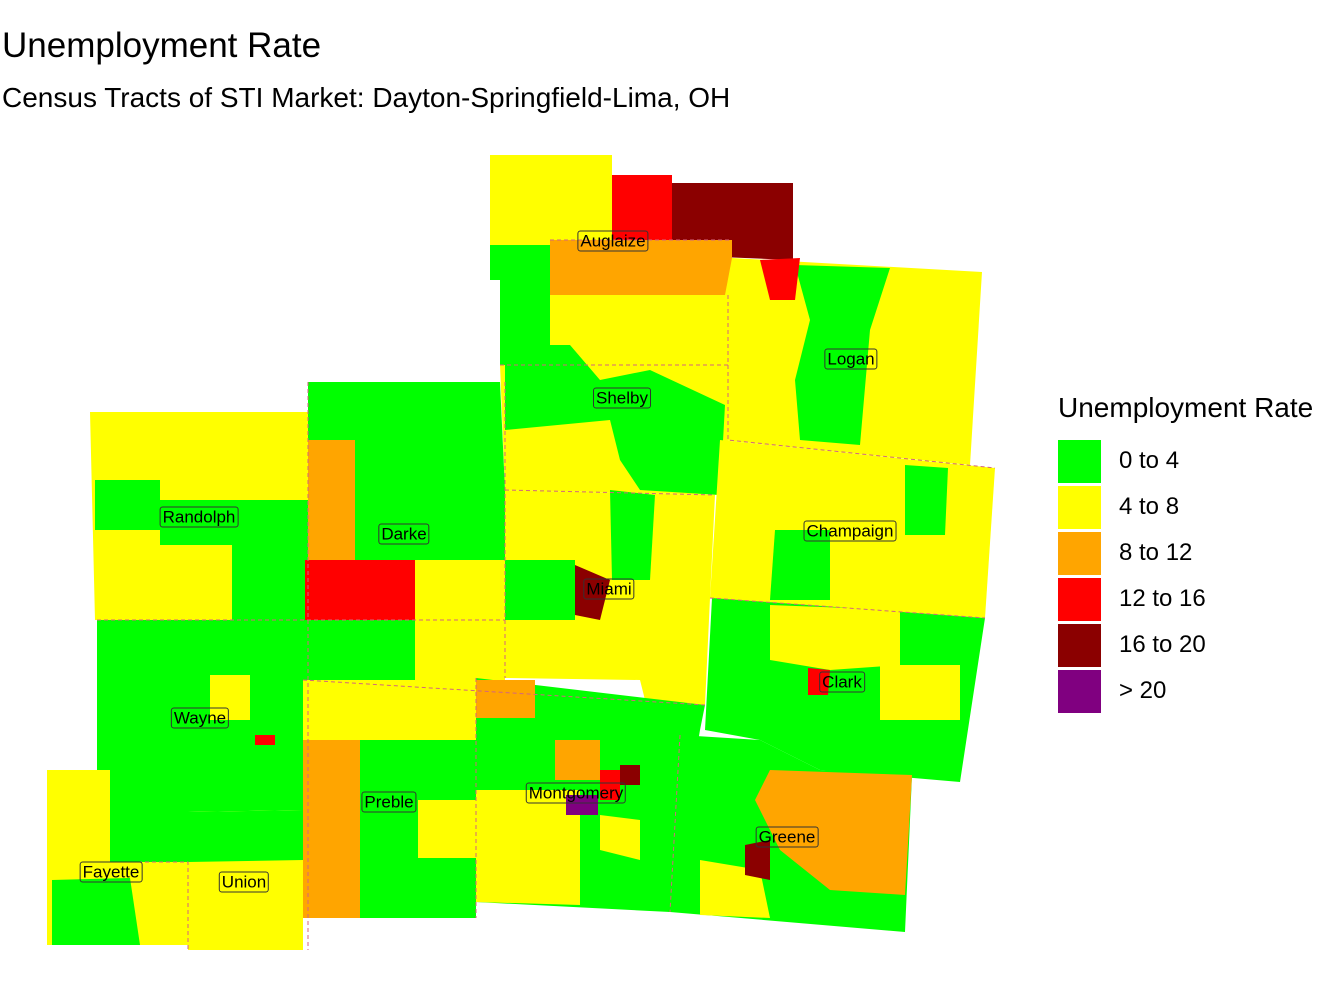 Image resolution: width=1344 pixels, height=1008 pixels. I want to click on county-label-greene: Greene, so click(787, 837).